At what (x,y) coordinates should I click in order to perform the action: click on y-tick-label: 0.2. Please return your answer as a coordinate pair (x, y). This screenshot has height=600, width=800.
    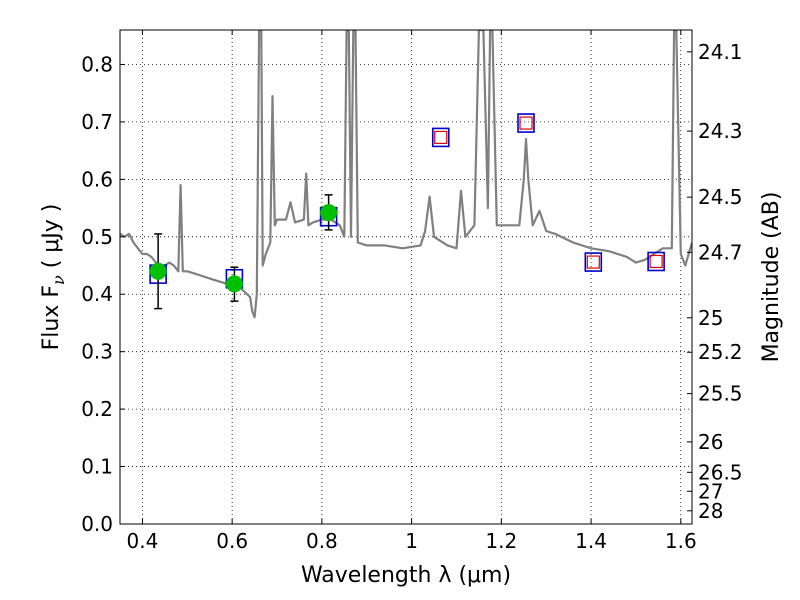
    Looking at the image, I should click on (97, 409).